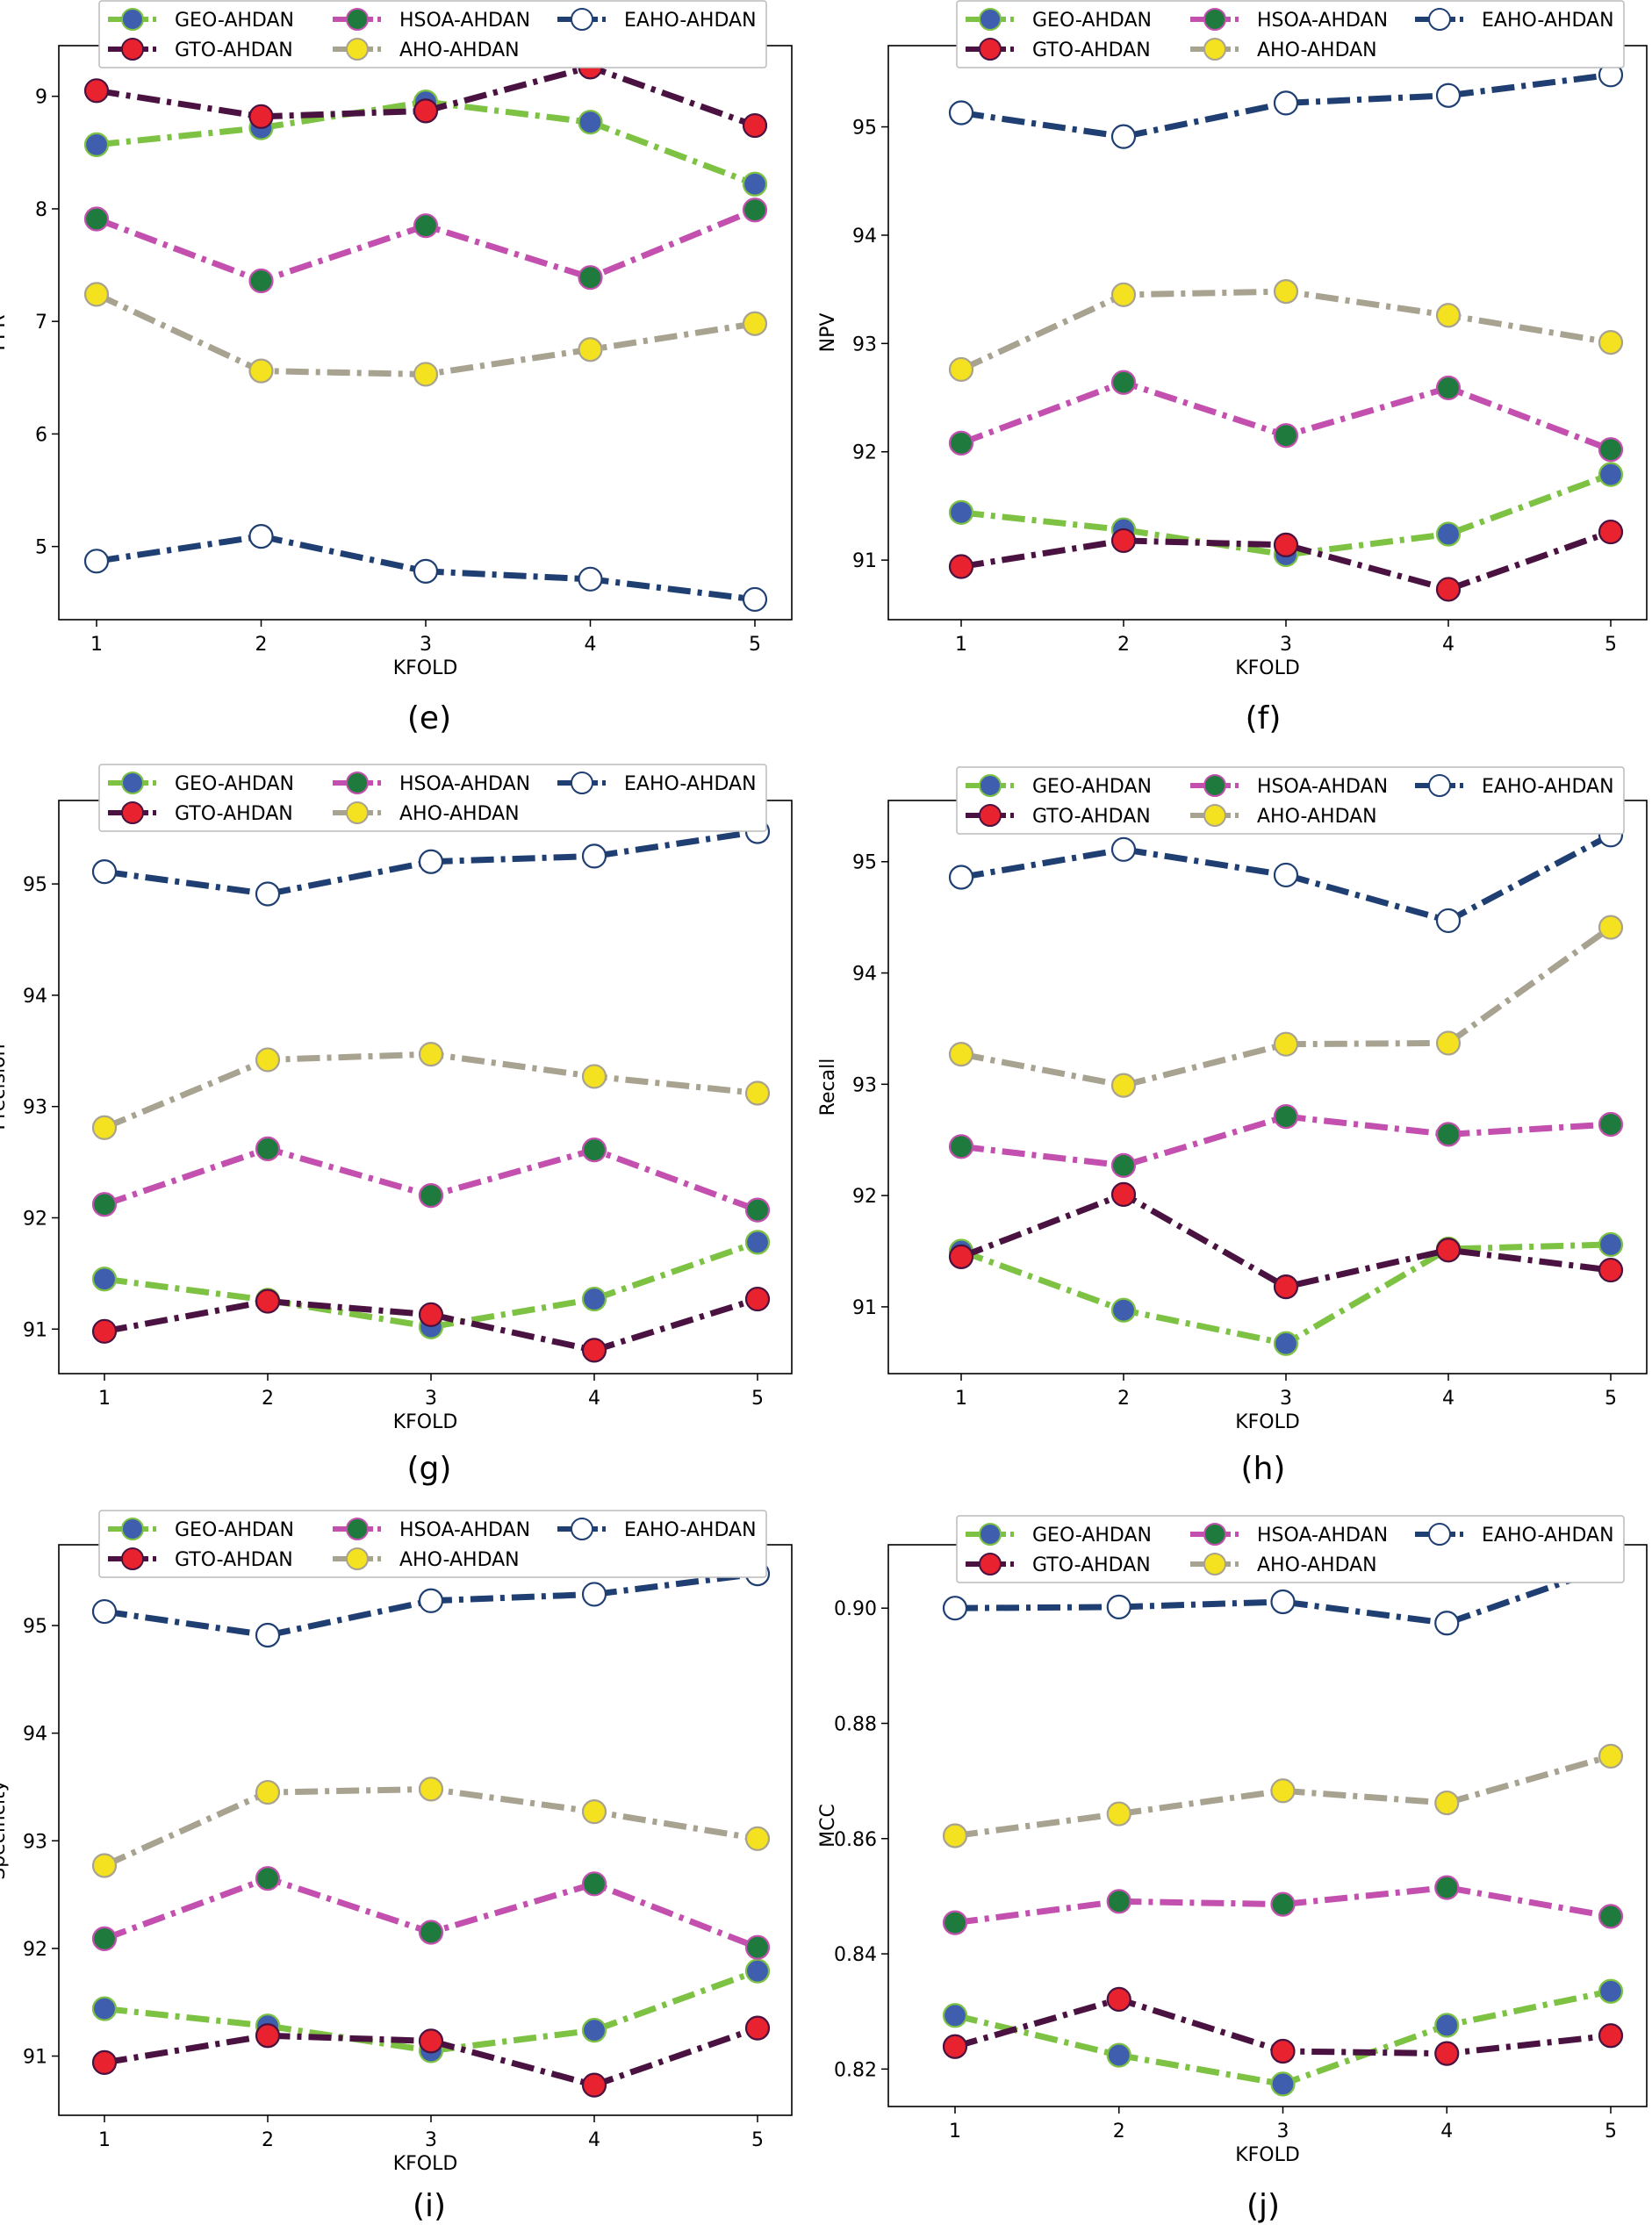 Image resolution: width=1652 pixels, height=2225 pixels. I want to click on y-tick-label: 0.90, so click(855, 1609).